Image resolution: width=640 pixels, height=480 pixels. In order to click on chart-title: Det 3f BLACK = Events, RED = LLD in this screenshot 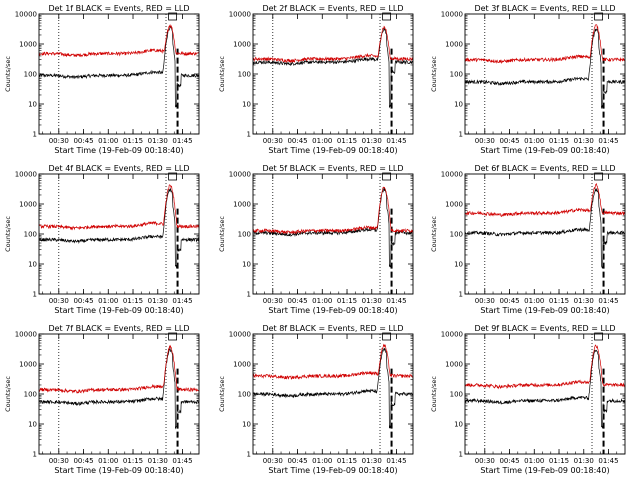, I will do `click(544, 8)`.